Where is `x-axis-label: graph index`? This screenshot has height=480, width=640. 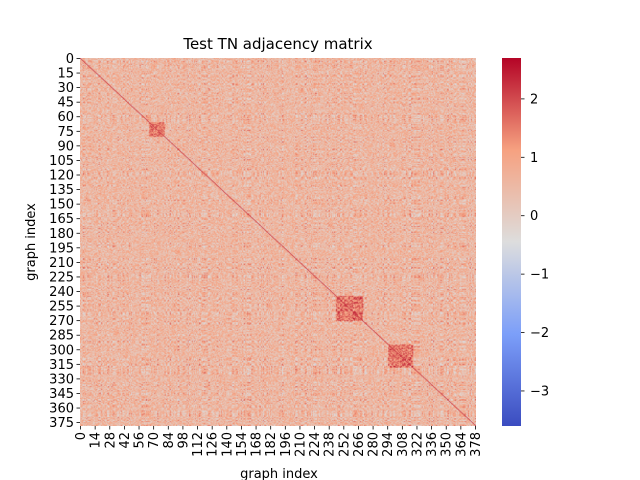 x-axis-label: graph index is located at coordinates (279, 473).